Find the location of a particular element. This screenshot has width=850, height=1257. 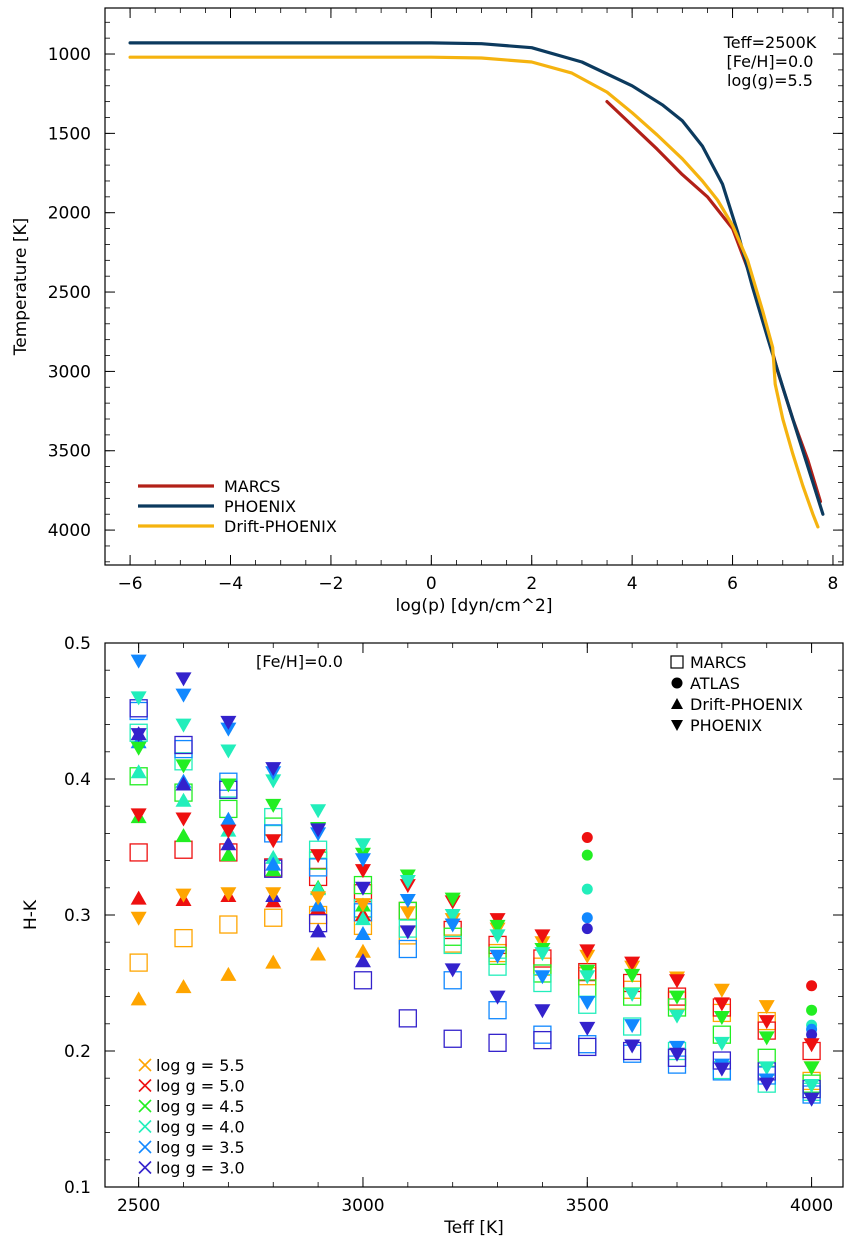

y-tick-label: 0.4 is located at coordinates (77, 780).